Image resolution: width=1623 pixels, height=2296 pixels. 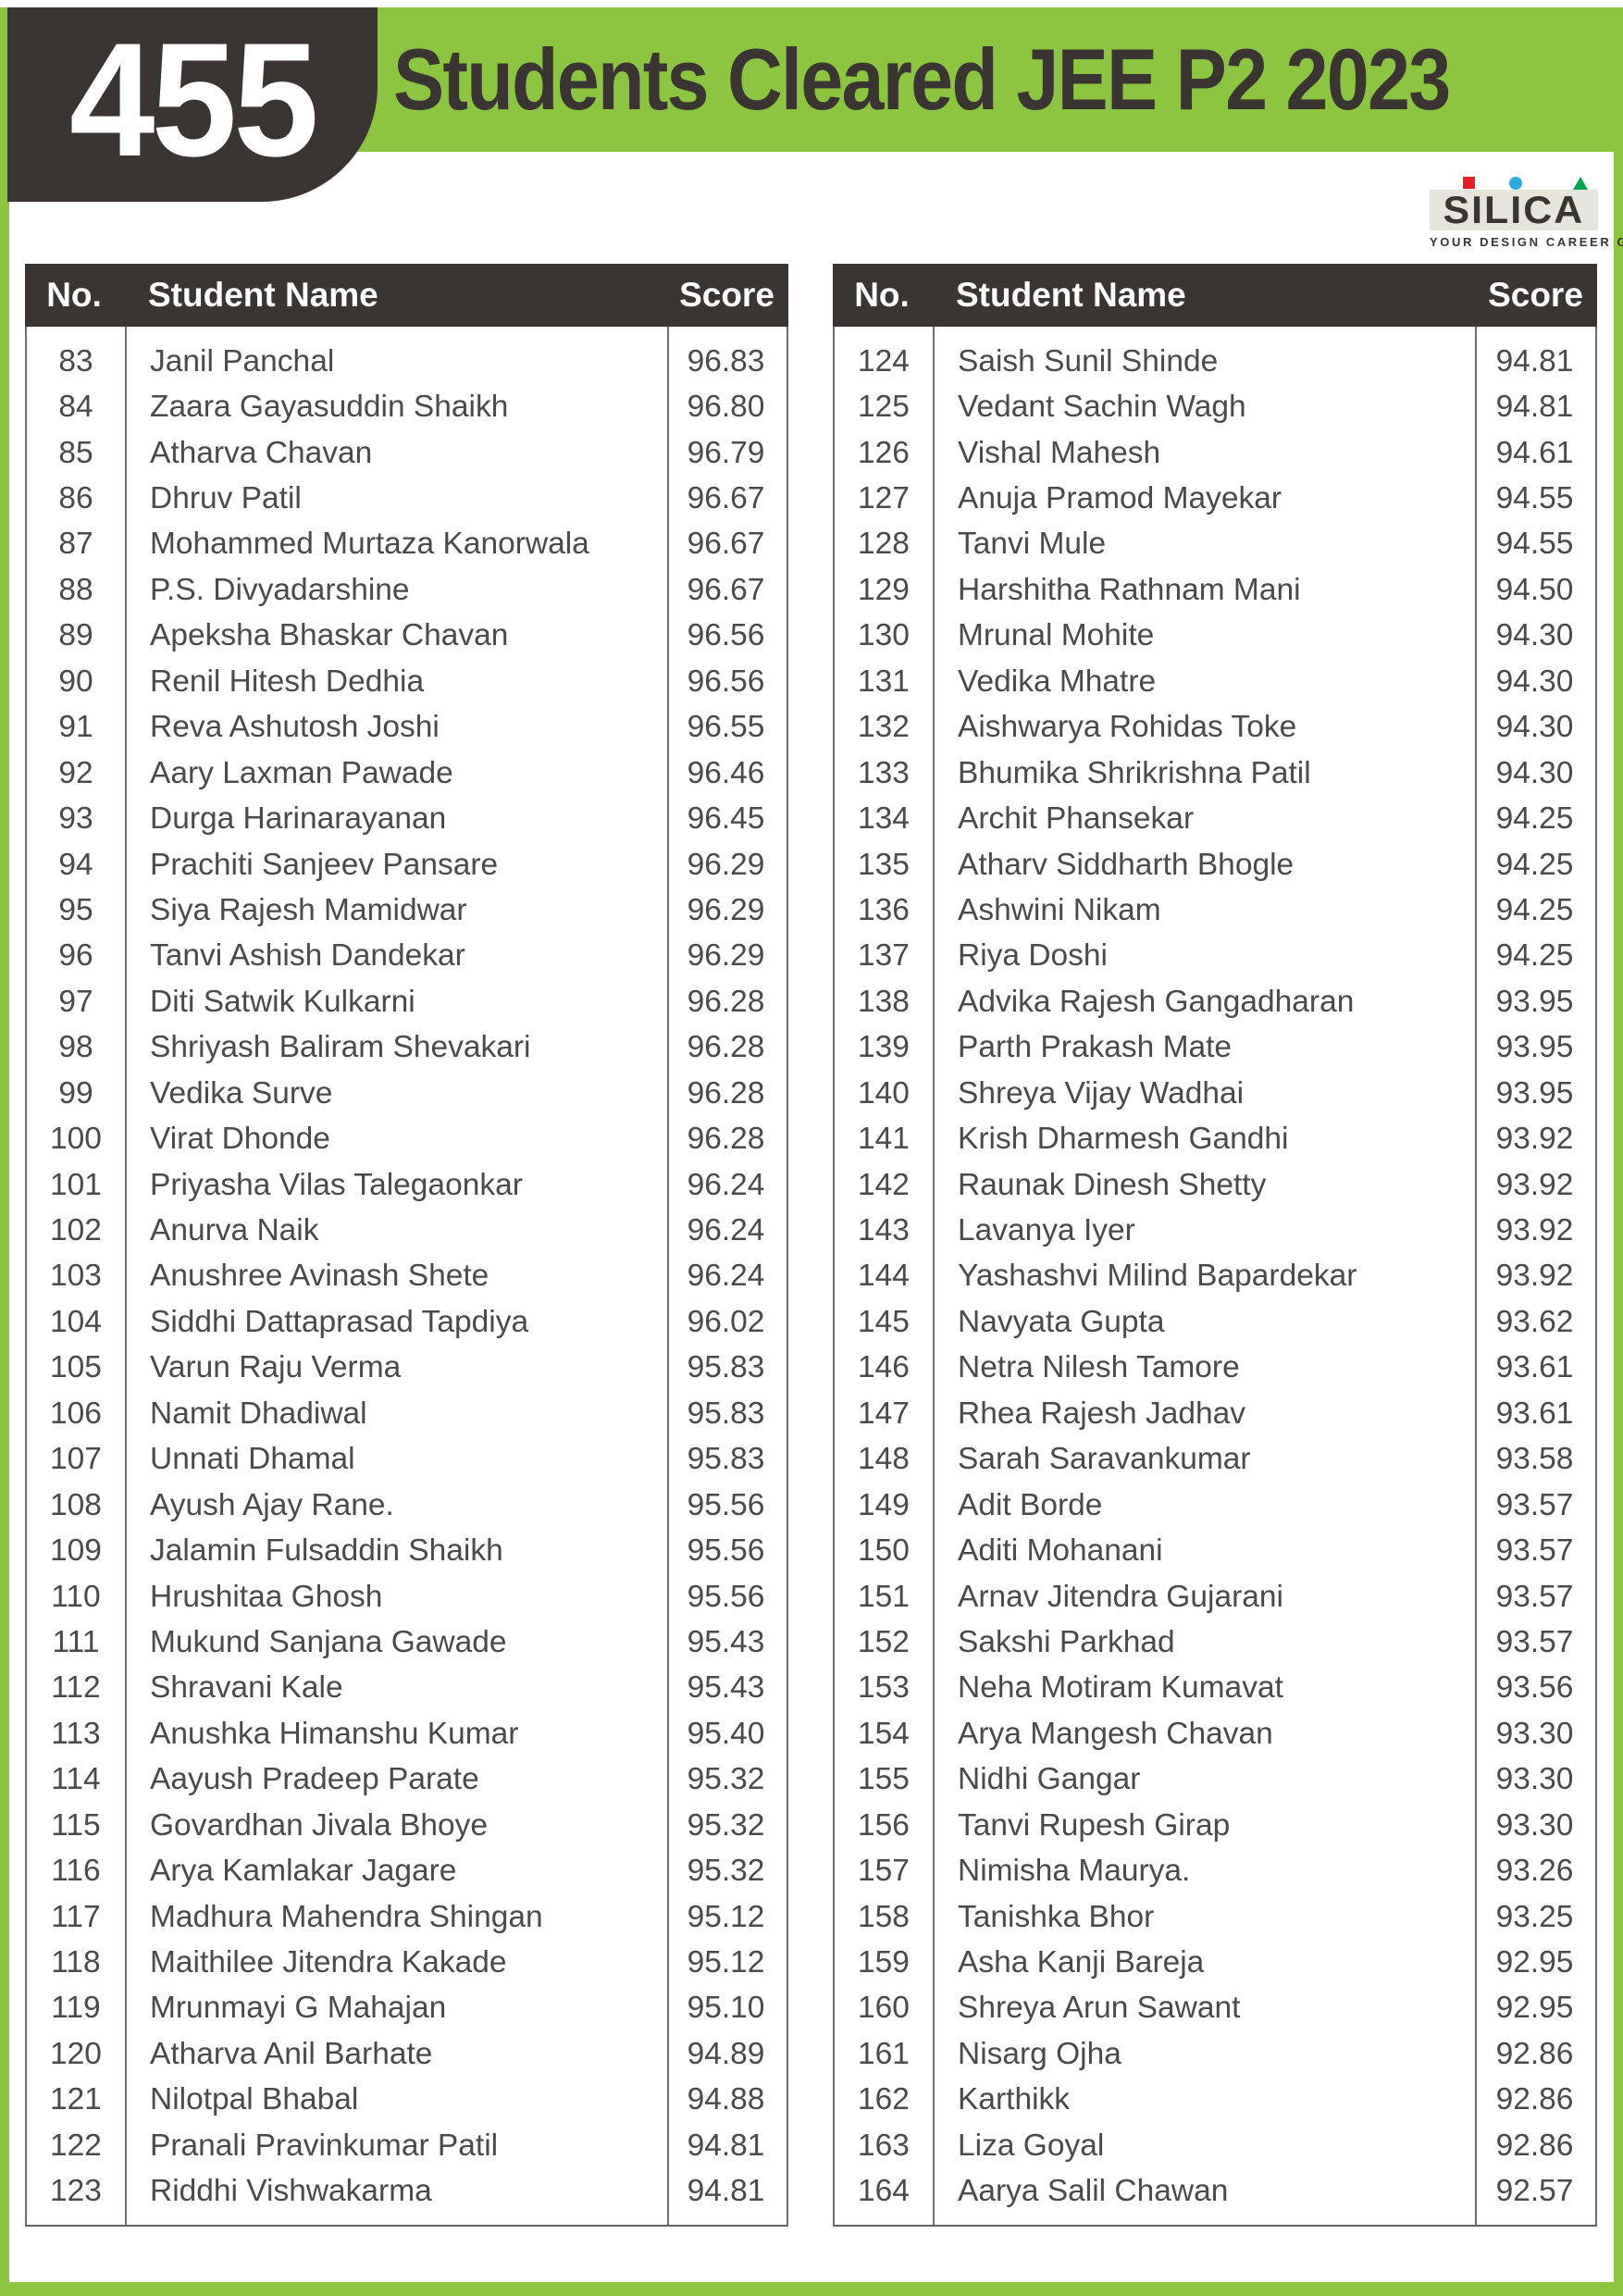 What do you see at coordinates (1120, 1597) in the screenshot?
I see `student-name: Arnav Jitendra Gujarani` at bounding box center [1120, 1597].